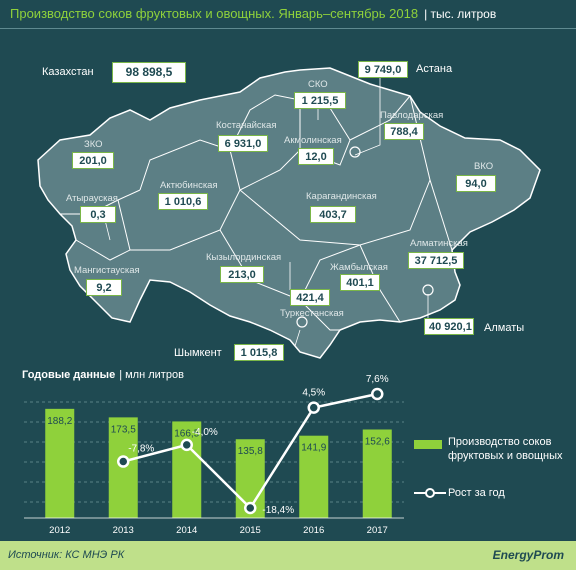 This screenshot has height=570, width=576. What do you see at coordinates (278, 510) in the screenshot?
I see `growth-label: -18,4%` at bounding box center [278, 510].